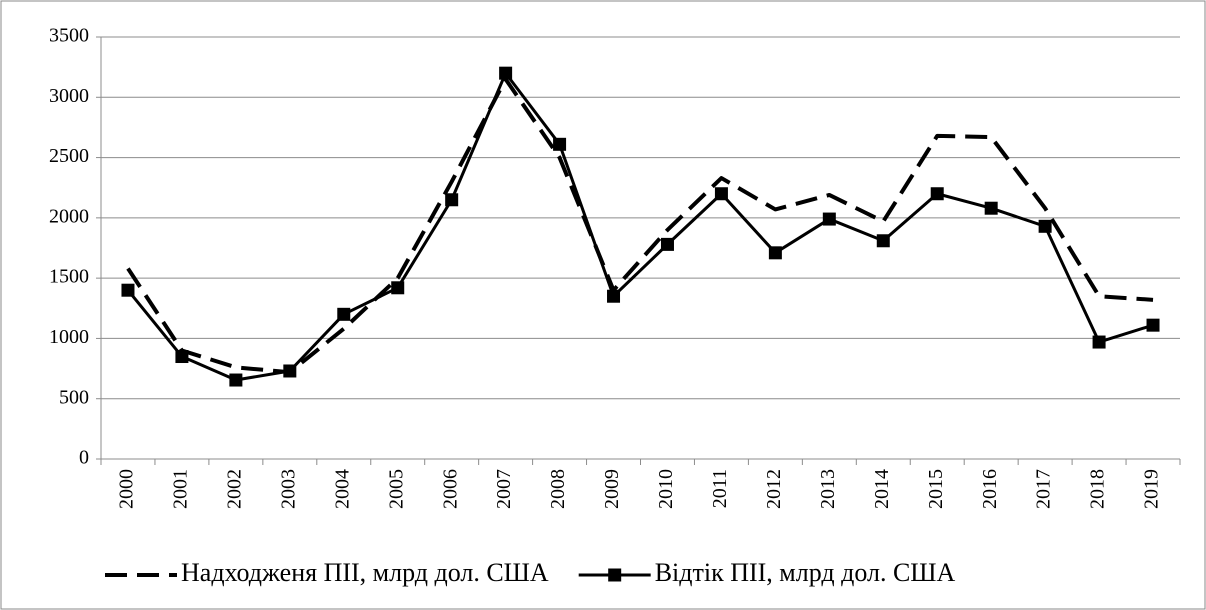 The width and height of the screenshot is (1206, 610). Describe the element at coordinates (69, 156) in the screenshot. I see `y-tick-label: 2500` at that location.